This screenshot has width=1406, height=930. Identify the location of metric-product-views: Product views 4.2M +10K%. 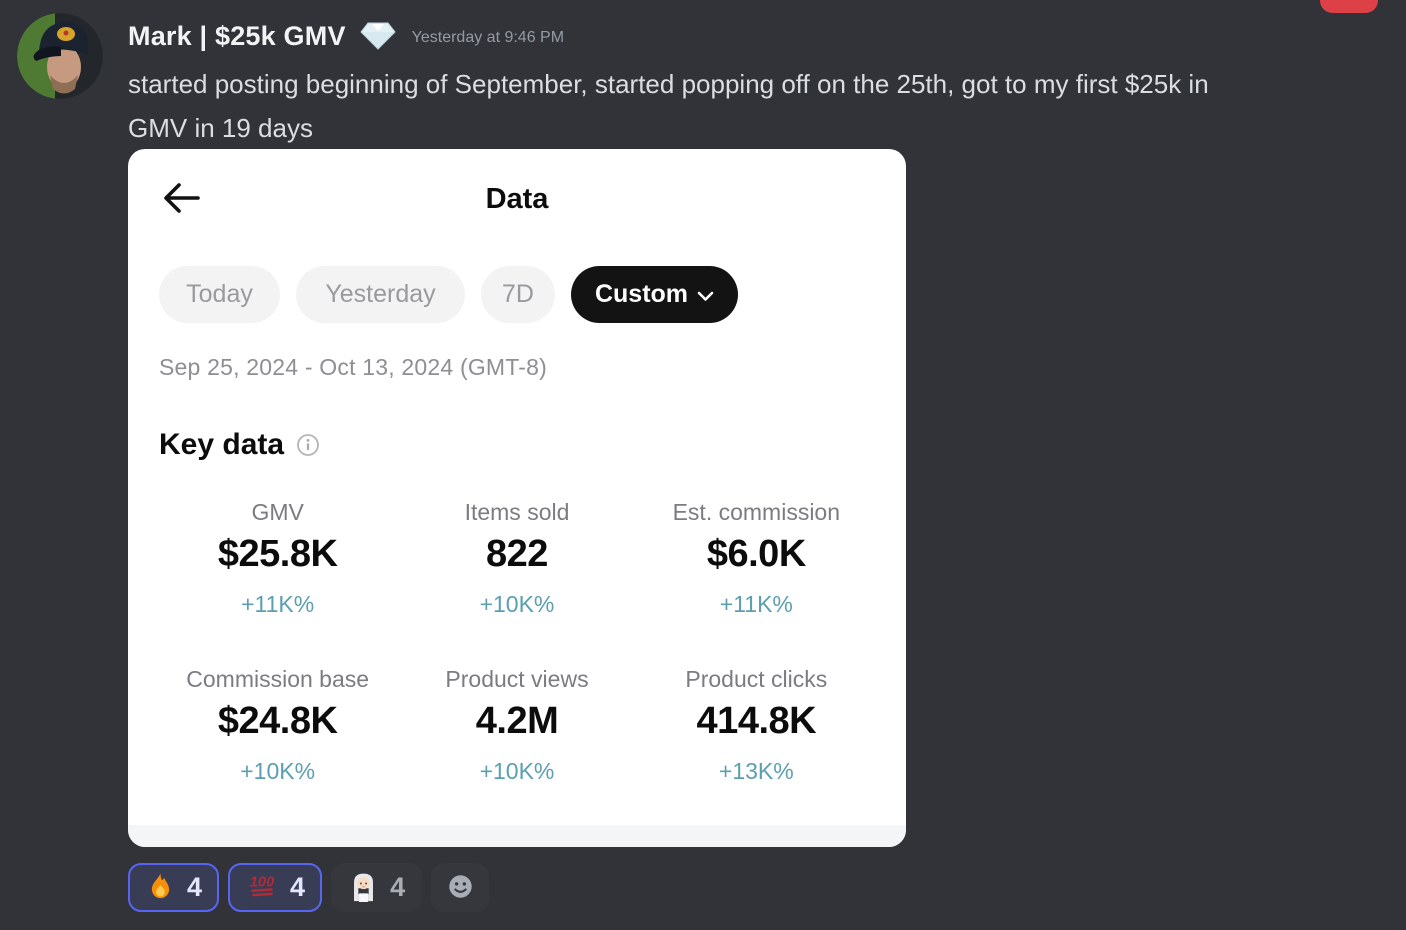
(516, 725).